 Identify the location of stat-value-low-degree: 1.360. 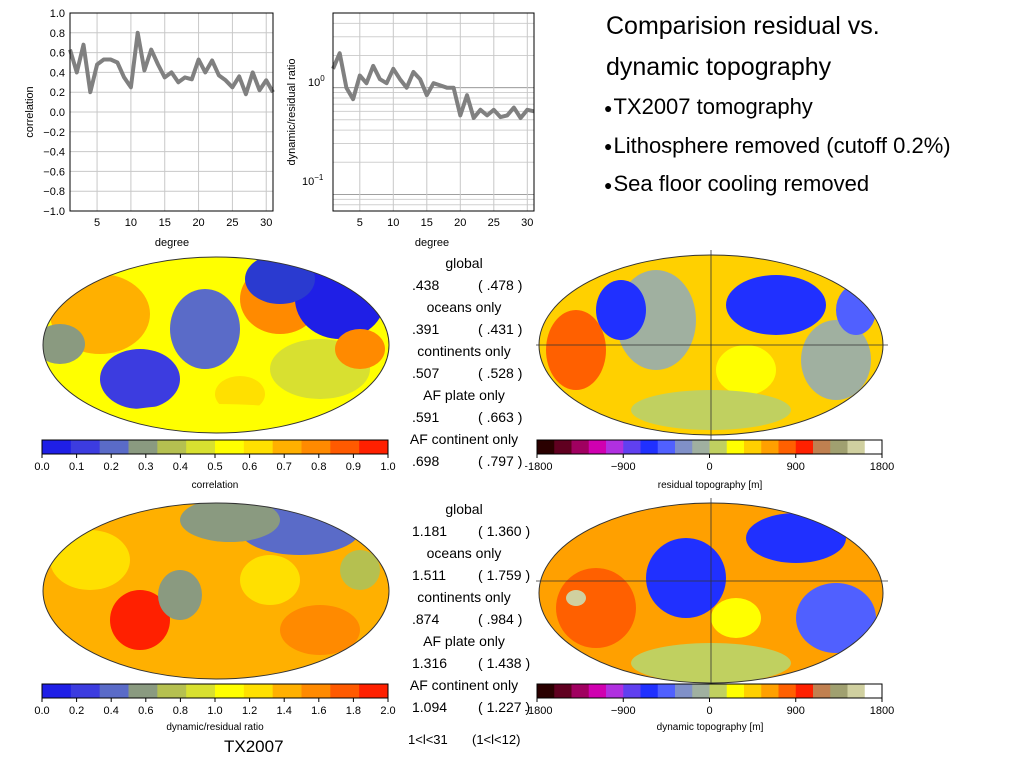
(504, 531).